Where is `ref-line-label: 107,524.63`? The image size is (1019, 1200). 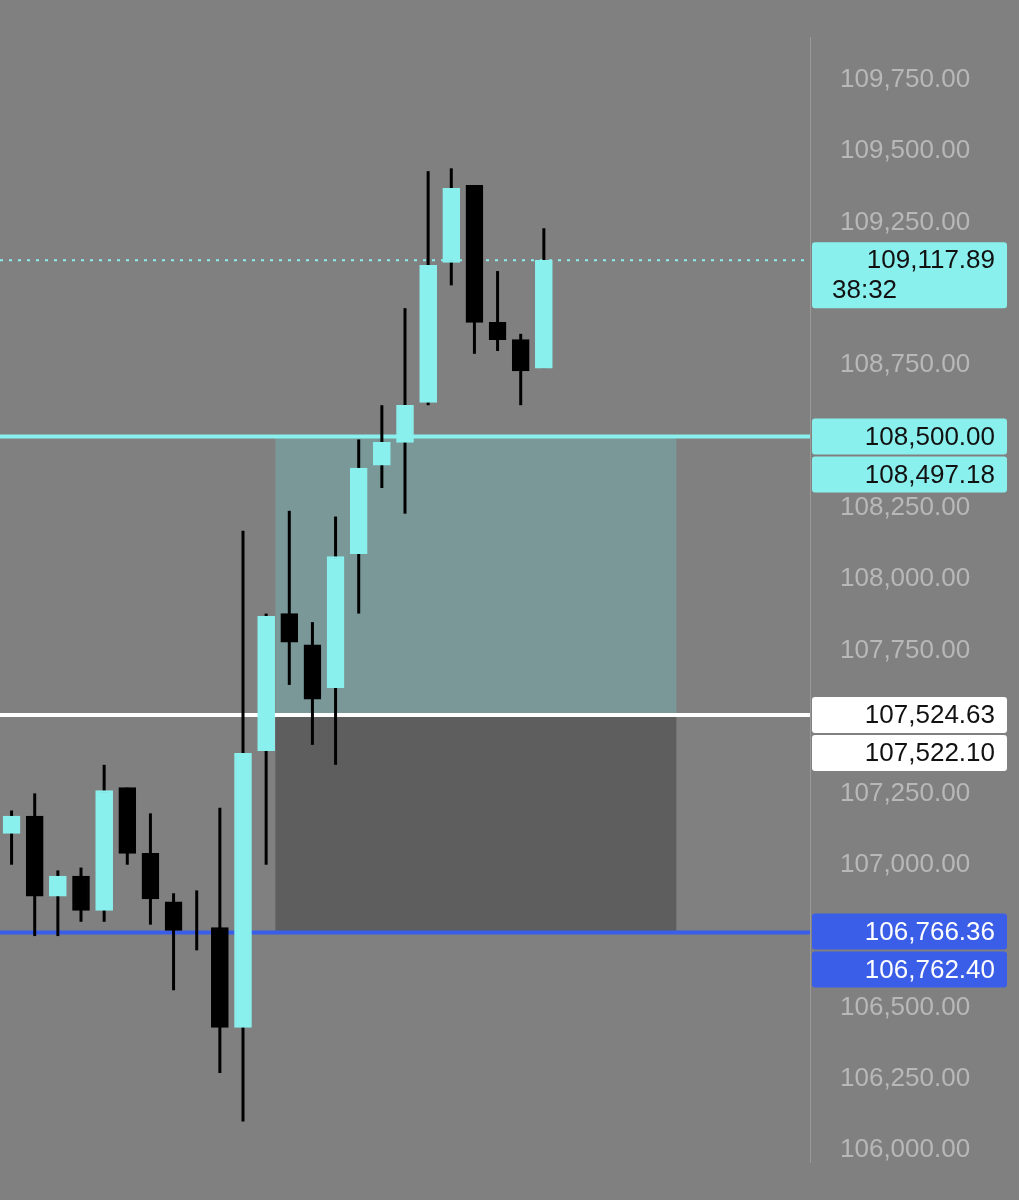
ref-line-label: 107,524.63 is located at coordinates (929, 714).